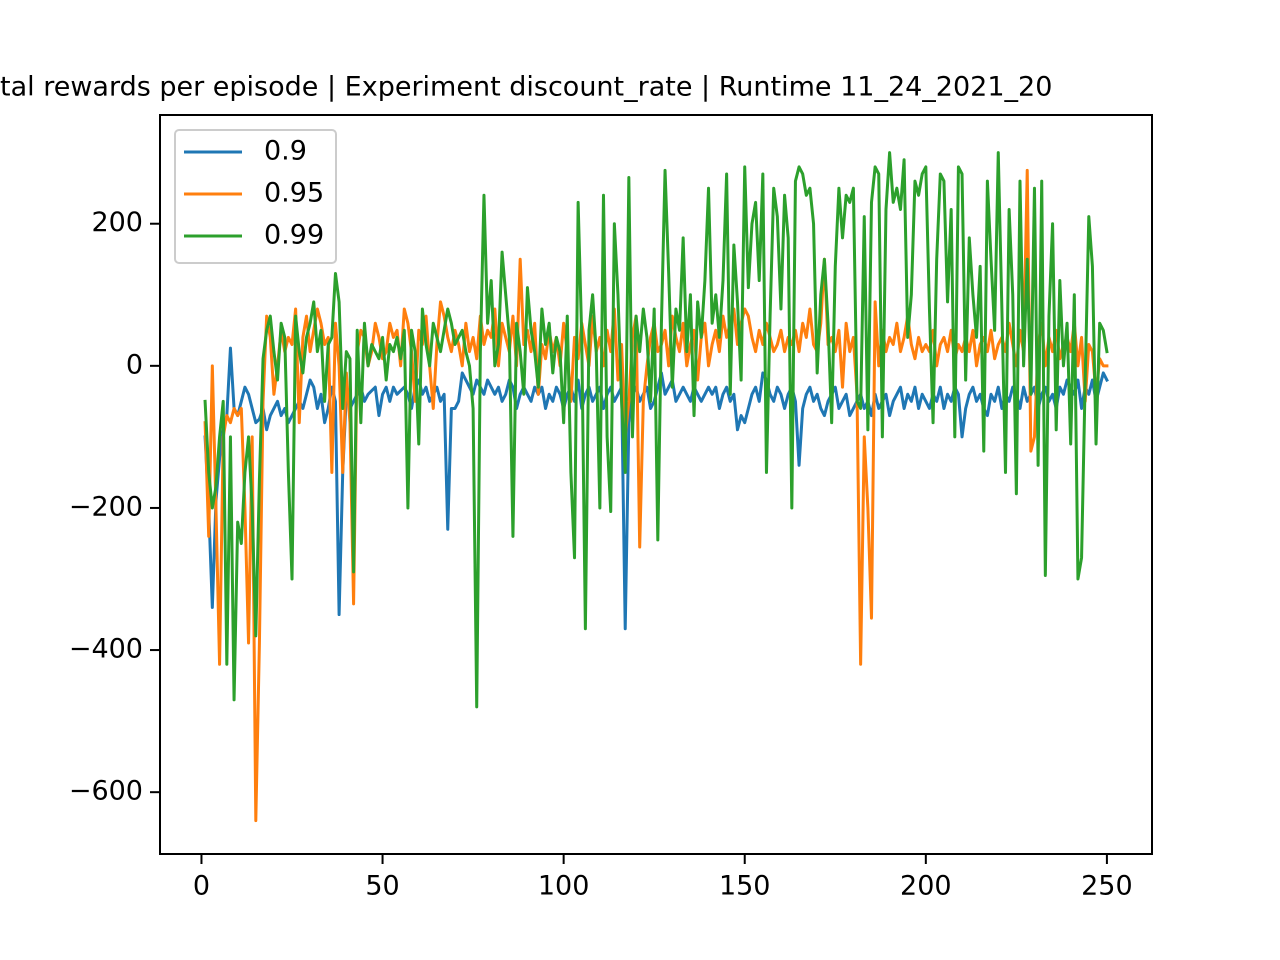 This screenshot has height=960, width=1280. I want to click on x-tick-label: 100, so click(564, 886).